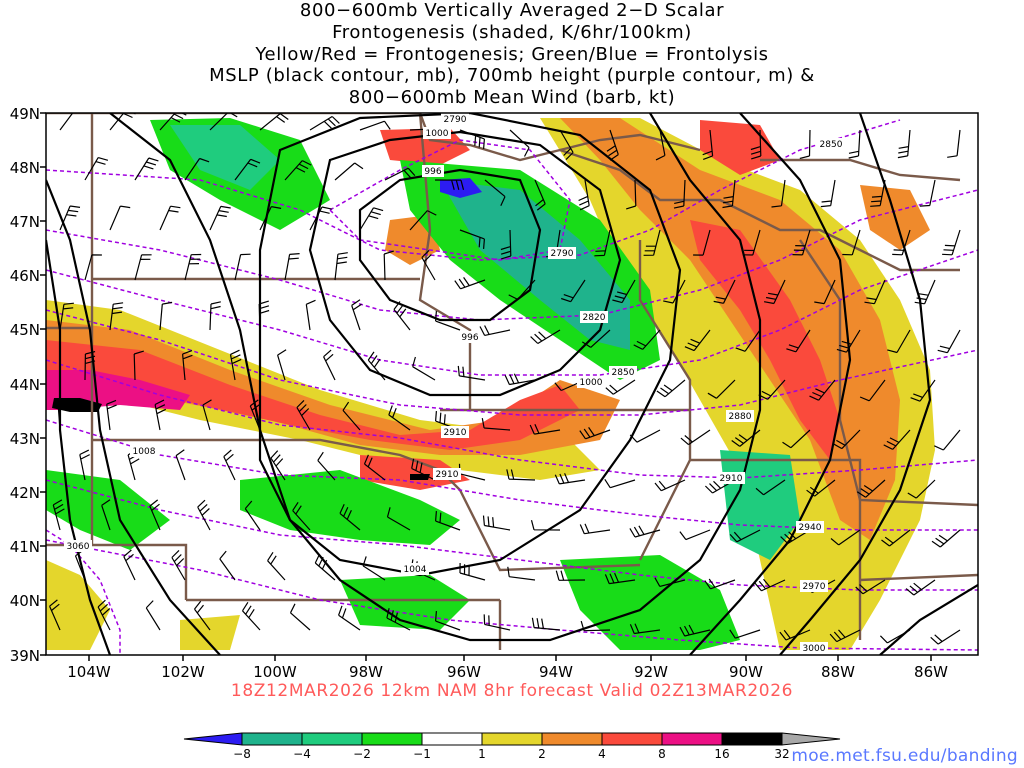  I want to click on colorbar-tick-label: 2, so click(542, 754).